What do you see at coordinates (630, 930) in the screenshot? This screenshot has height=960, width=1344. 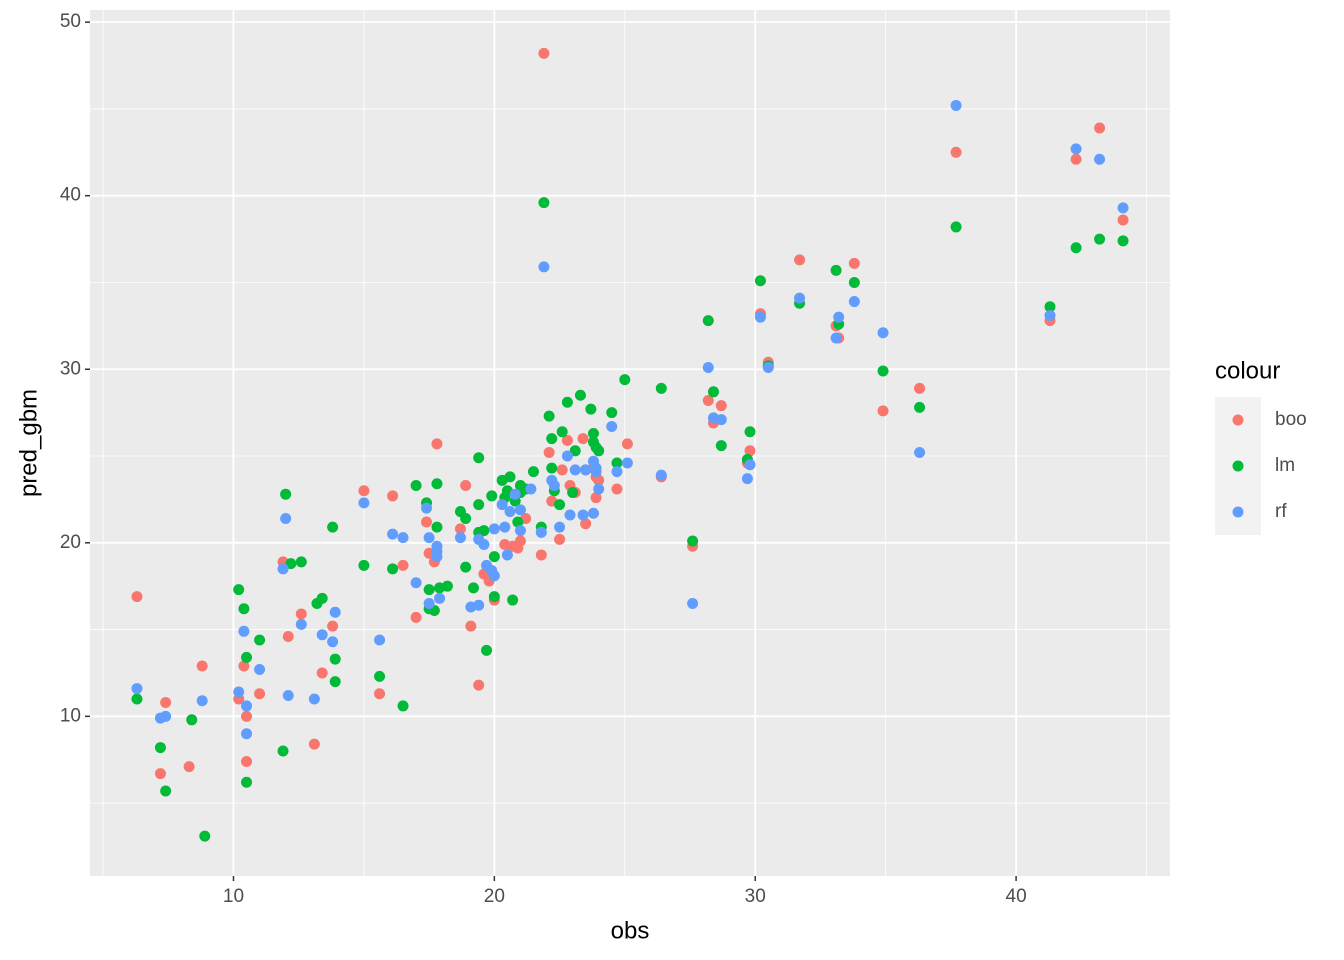 I see `x-axis-title: obs` at bounding box center [630, 930].